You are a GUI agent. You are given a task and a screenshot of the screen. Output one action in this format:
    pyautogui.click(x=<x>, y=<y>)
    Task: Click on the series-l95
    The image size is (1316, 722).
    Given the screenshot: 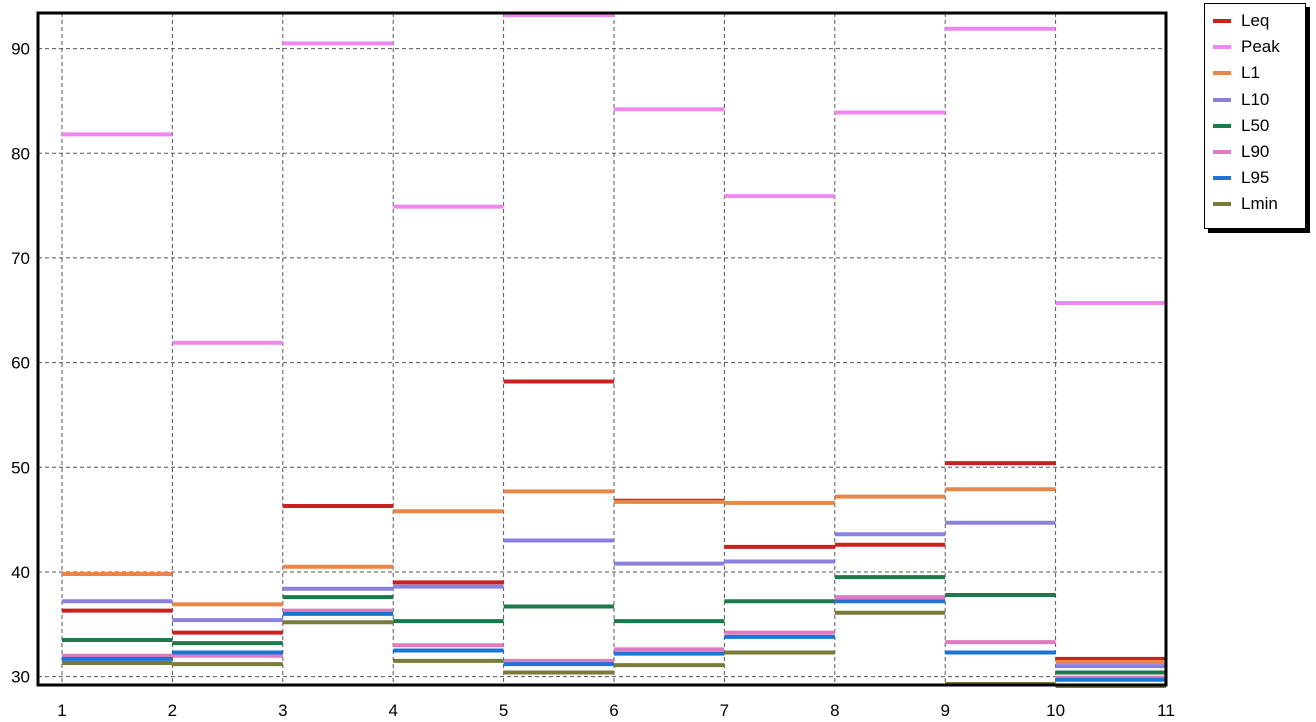 What is the action you would take?
    pyautogui.click(x=614, y=640)
    